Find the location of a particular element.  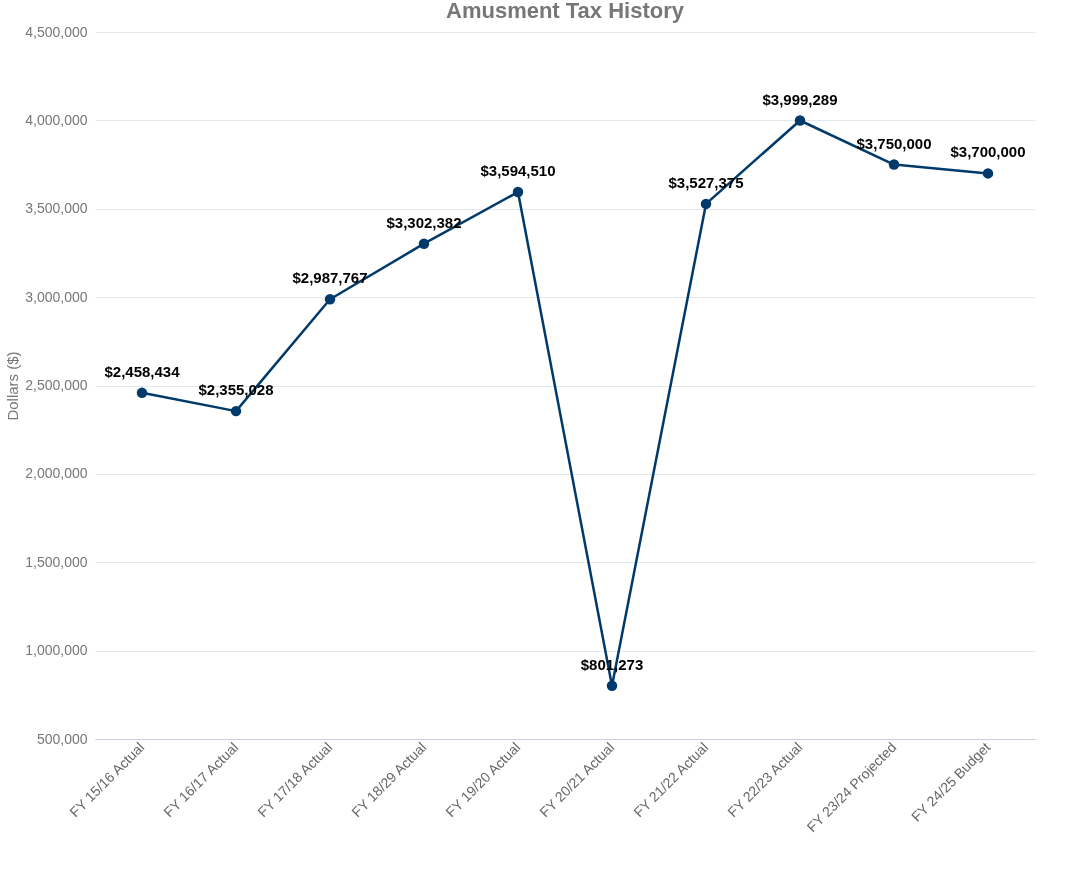

y-tick-label: 2,000,000 is located at coordinates (56, 473).